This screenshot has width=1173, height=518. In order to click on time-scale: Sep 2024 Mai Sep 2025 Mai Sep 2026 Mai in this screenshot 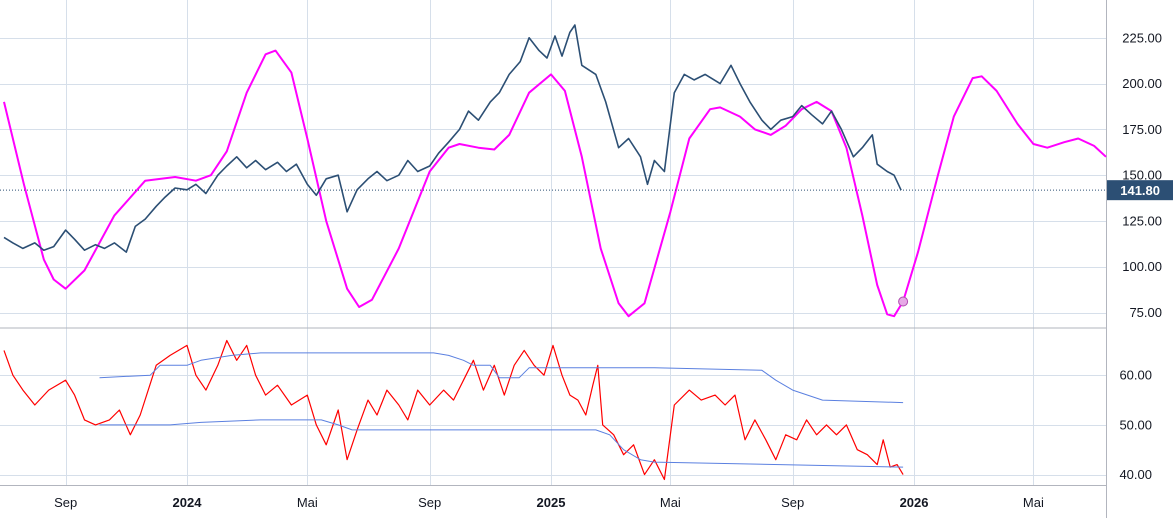, I will do `click(549, 502)`.